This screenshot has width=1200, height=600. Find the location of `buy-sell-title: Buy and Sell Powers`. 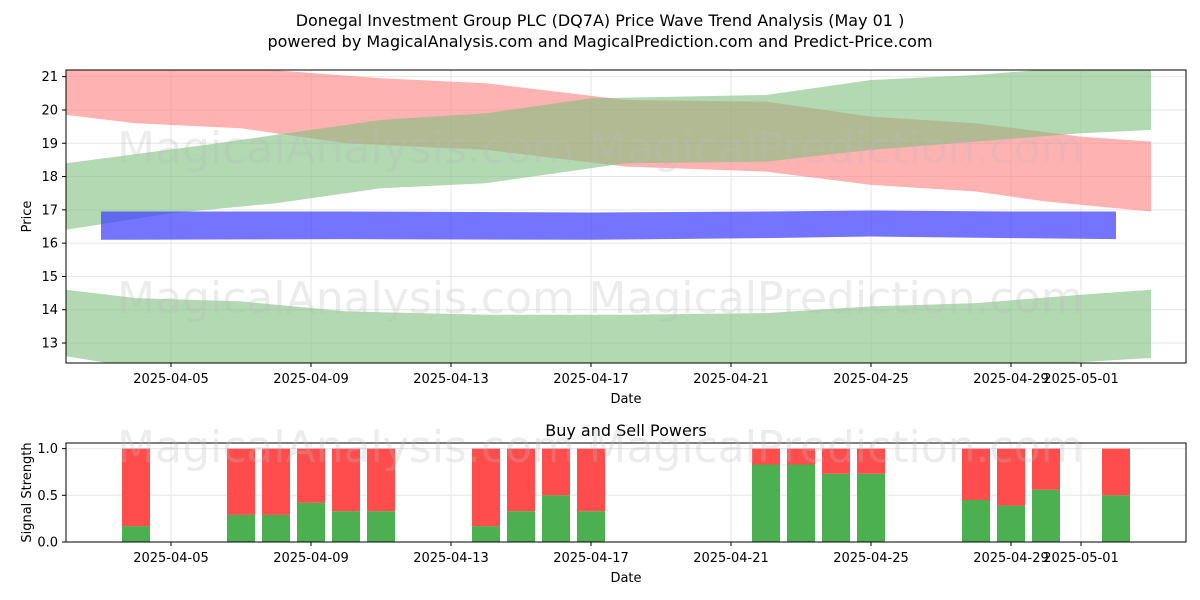

buy-sell-title: Buy and Sell Powers is located at coordinates (626, 430).